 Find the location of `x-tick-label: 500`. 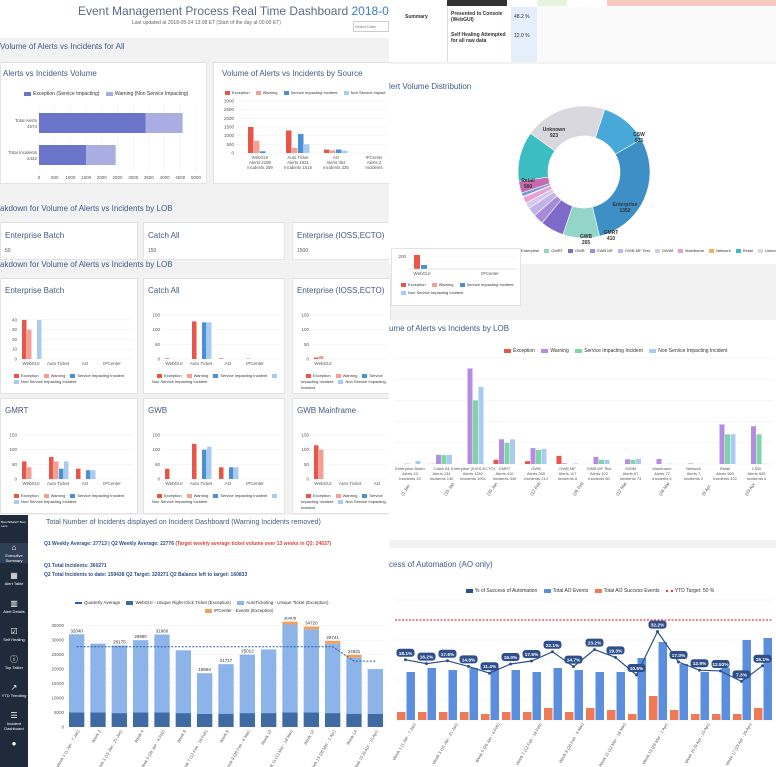

x-tick-label: 500 is located at coordinates (55, 177).